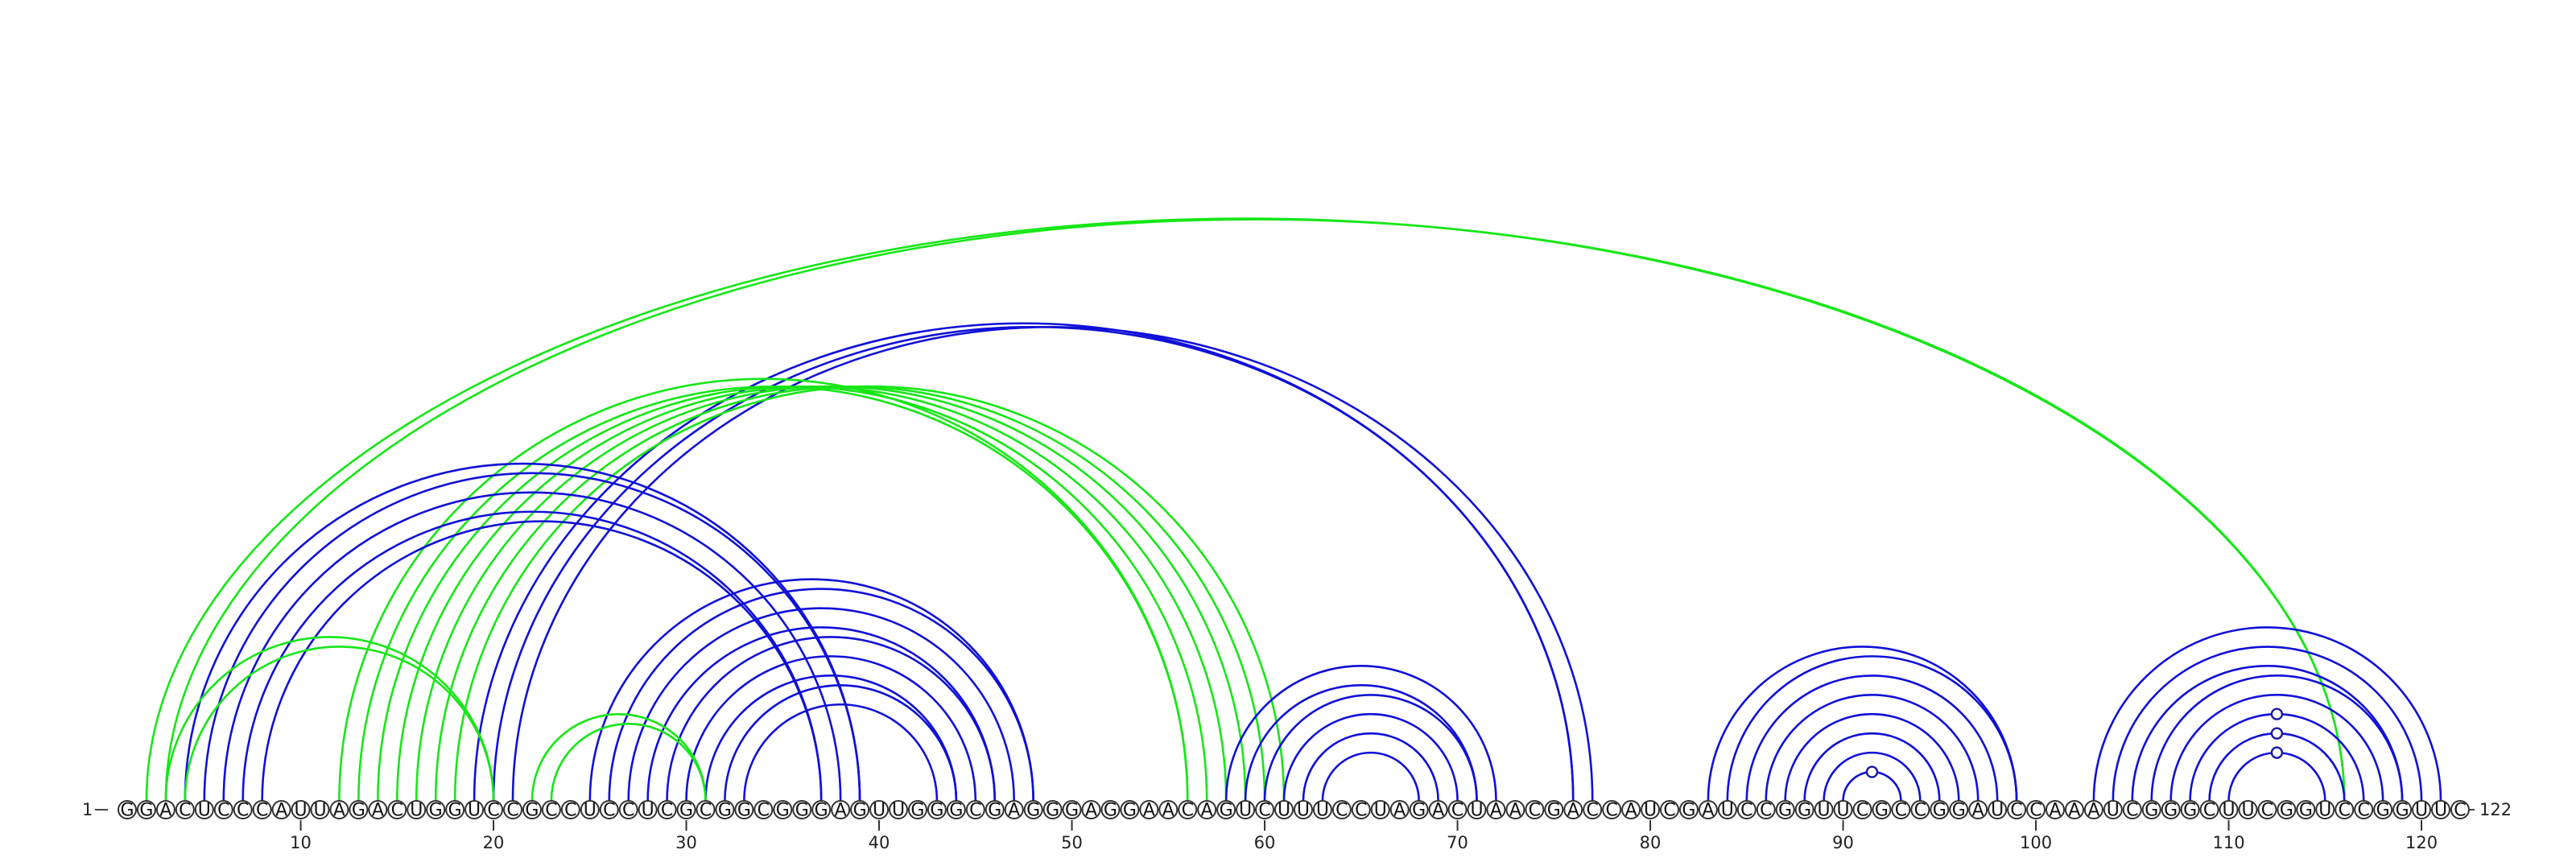 The image size is (2576, 858). What do you see at coordinates (2074, 742) in the screenshot?
I see `markers-layer` at bounding box center [2074, 742].